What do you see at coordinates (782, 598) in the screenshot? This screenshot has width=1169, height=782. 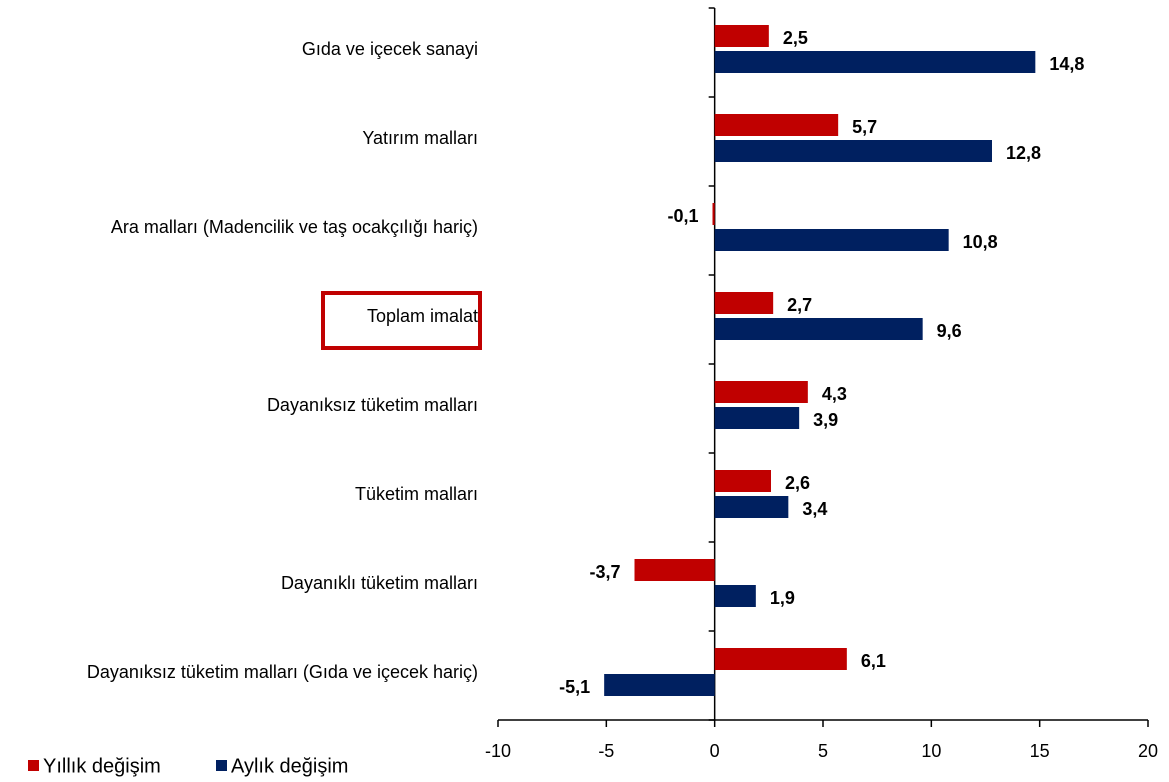 I see `value-label: 1,9` at bounding box center [782, 598].